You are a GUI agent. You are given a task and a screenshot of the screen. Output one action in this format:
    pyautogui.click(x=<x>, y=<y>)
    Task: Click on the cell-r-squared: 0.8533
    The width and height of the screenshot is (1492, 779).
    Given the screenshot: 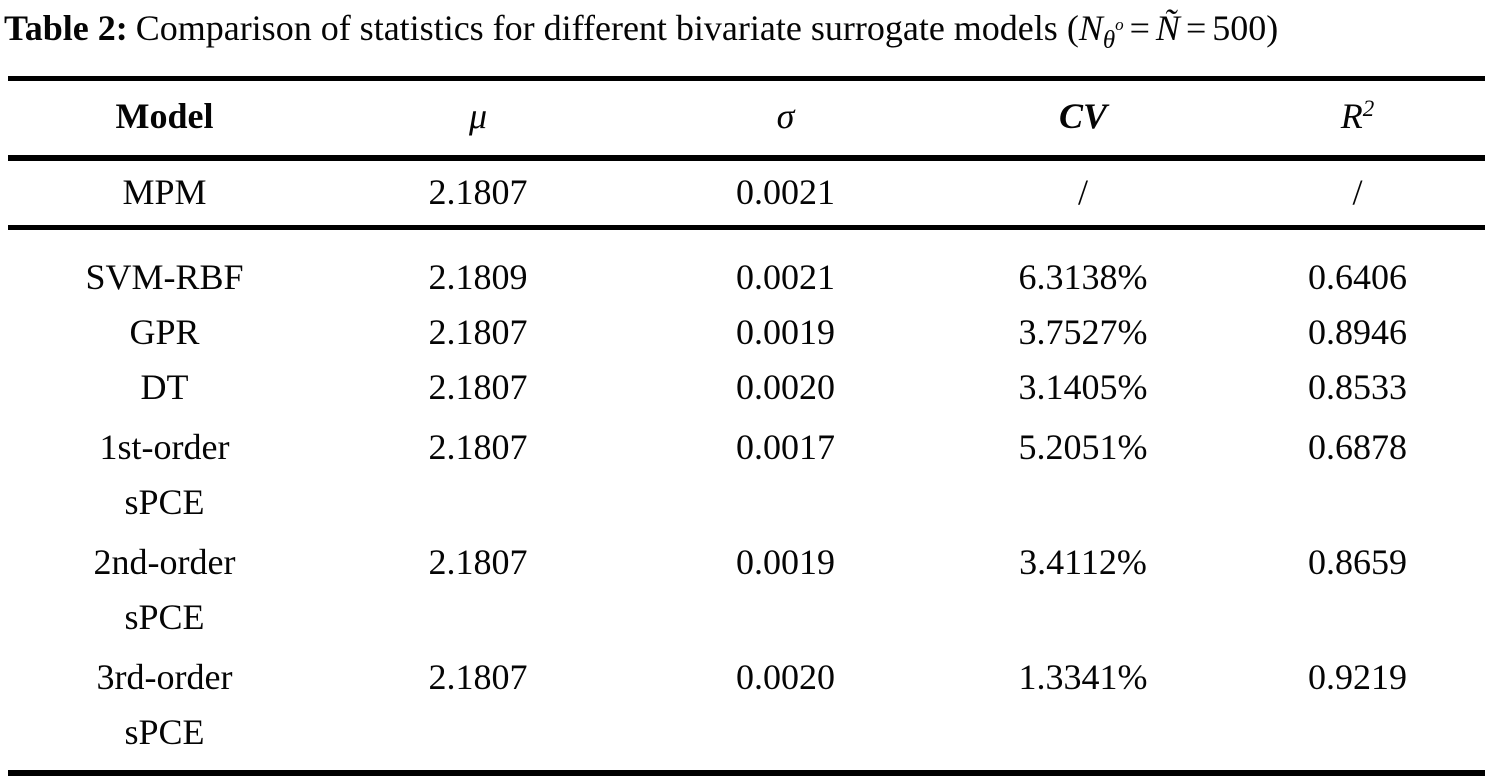 What is the action you would take?
    pyautogui.click(x=1357, y=387)
    